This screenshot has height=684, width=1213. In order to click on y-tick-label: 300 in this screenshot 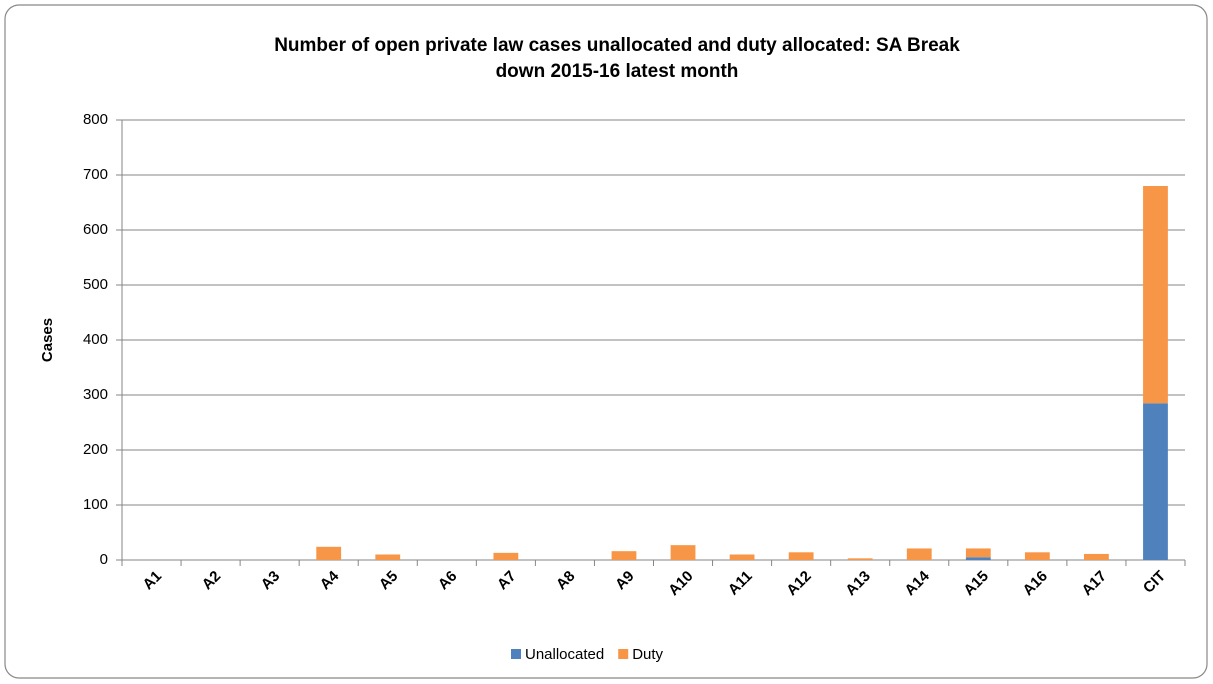, I will do `click(95, 394)`.